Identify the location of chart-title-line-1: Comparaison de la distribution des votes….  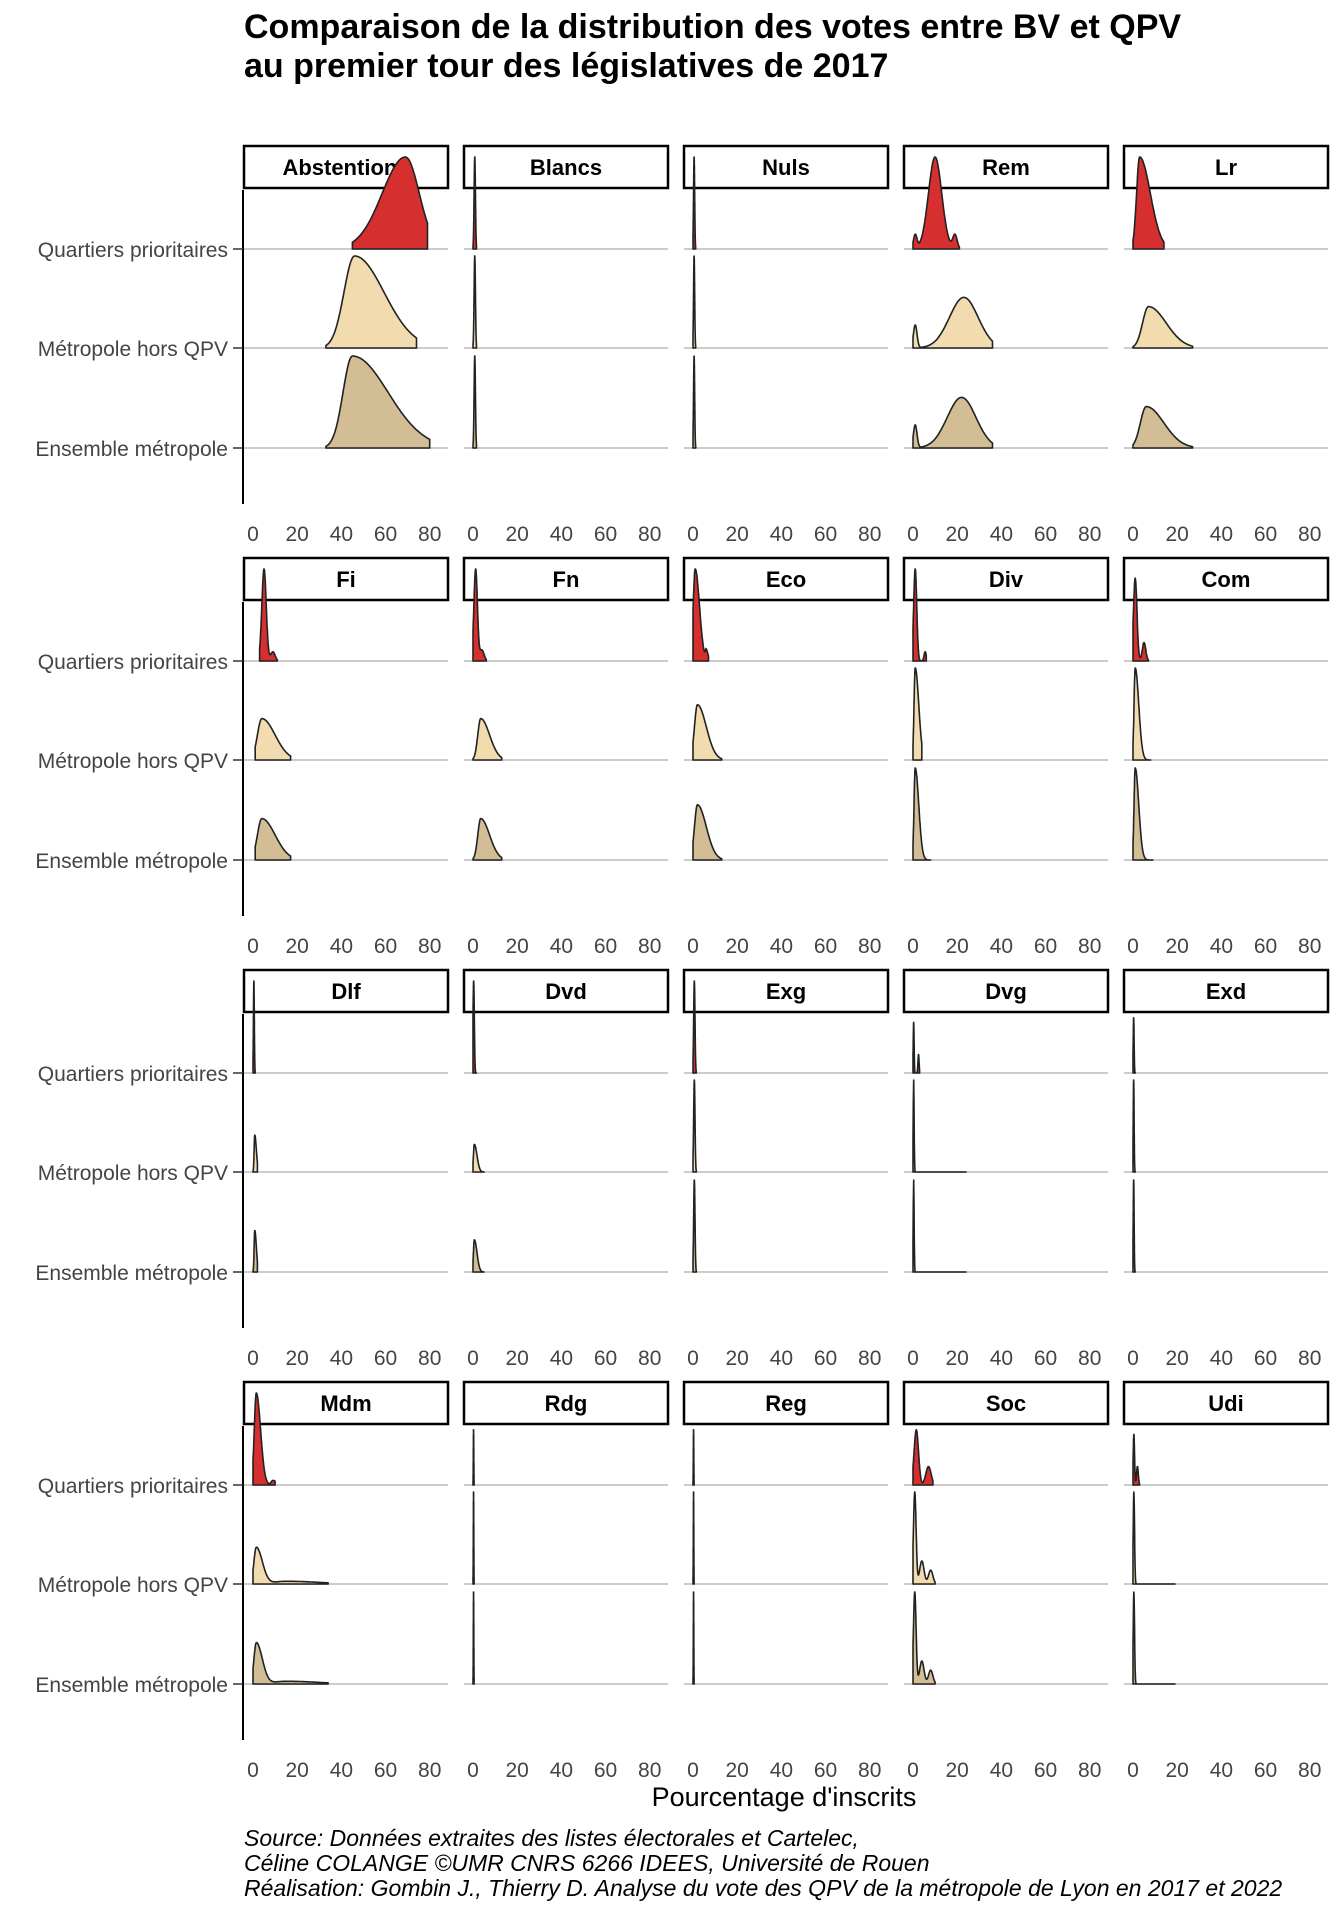
(713, 27).